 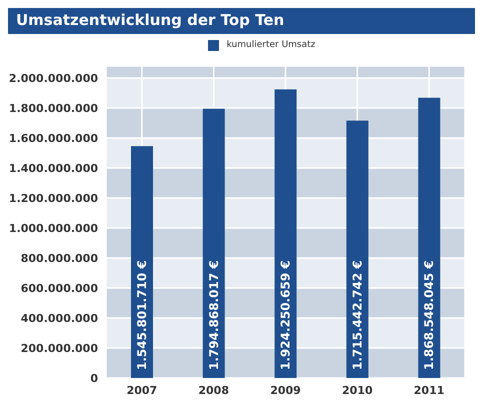 What do you see at coordinates (53, 168) in the screenshot?
I see `y-tick-label: 1.400.000.000` at bounding box center [53, 168].